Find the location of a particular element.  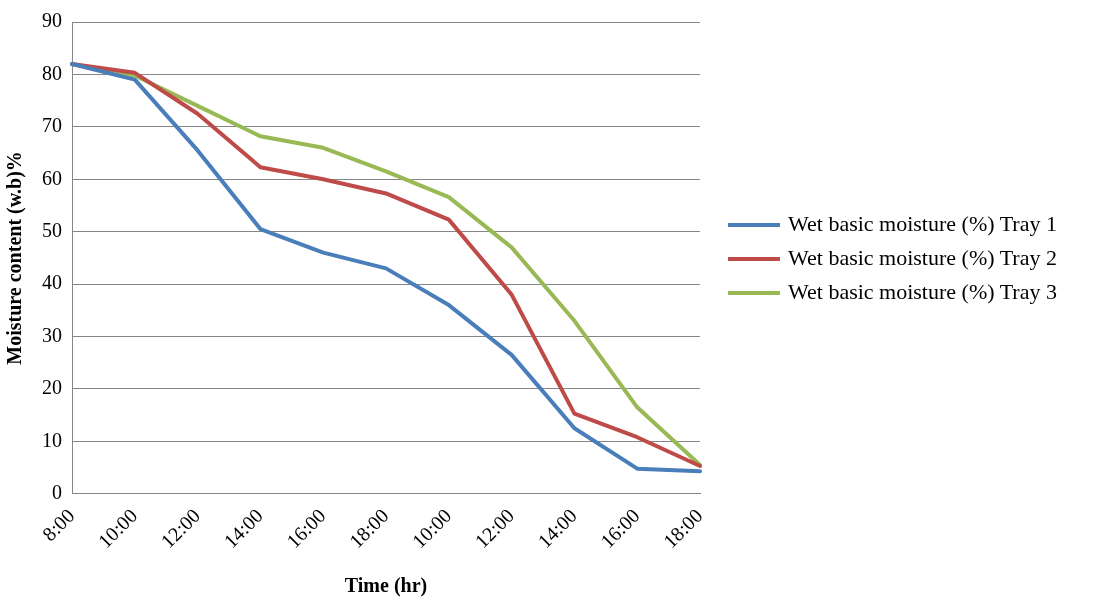

y-tick-label: 0 is located at coordinates (57, 492).